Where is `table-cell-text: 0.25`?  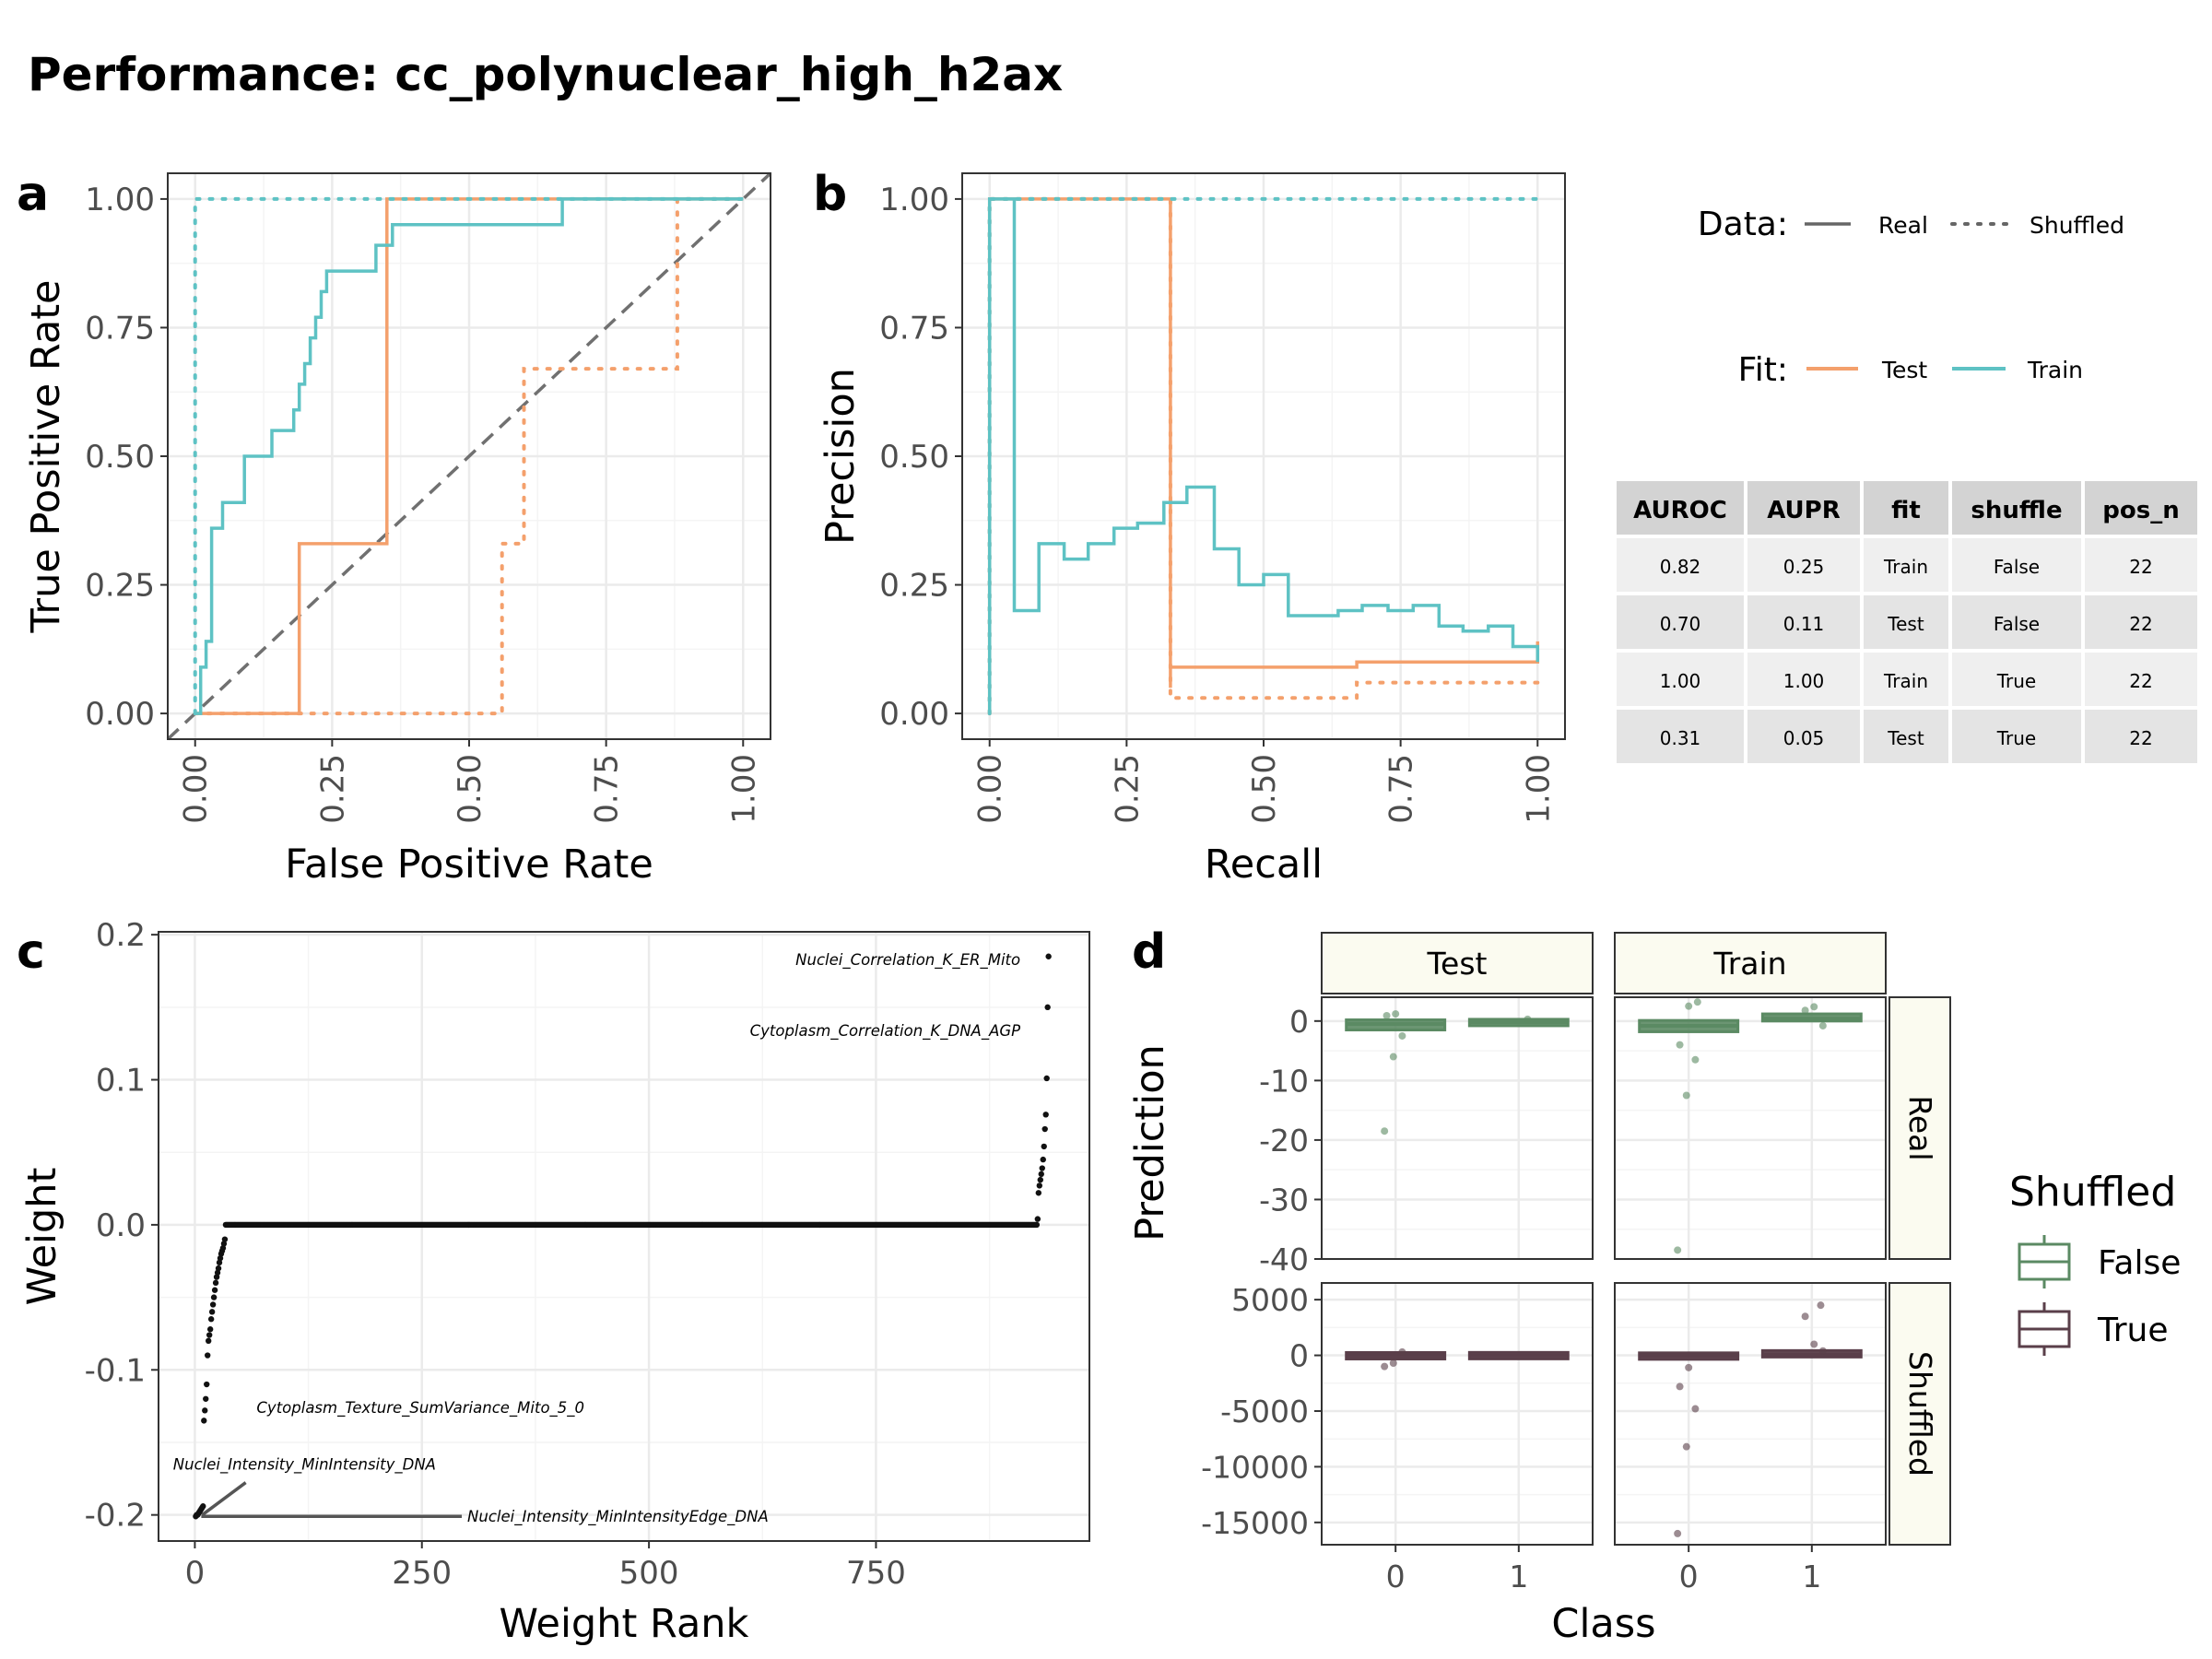
table-cell-text: 0.25 is located at coordinates (1804, 567).